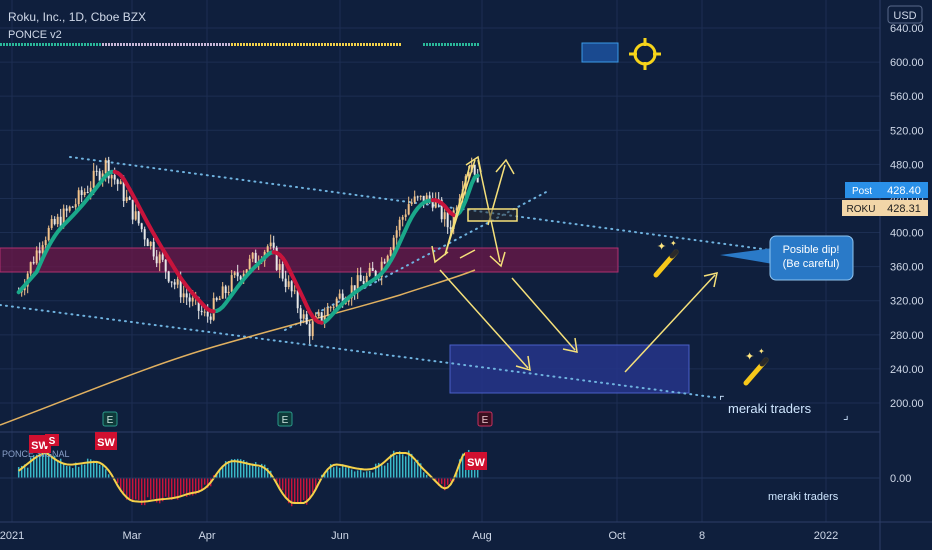 The image size is (932, 550). What do you see at coordinates (907, 268) in the screenshot?
I see `price-tick-label: 360.00` at bounding box center [907, 268].